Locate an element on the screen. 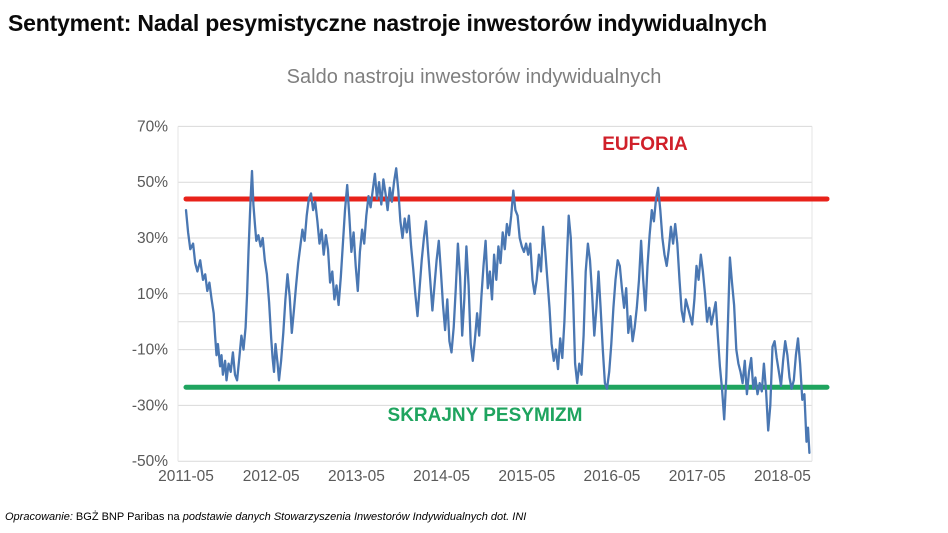 This screenshot has width=948, height=533. y-tick-label: 50% is located at coordinates (152, 182).